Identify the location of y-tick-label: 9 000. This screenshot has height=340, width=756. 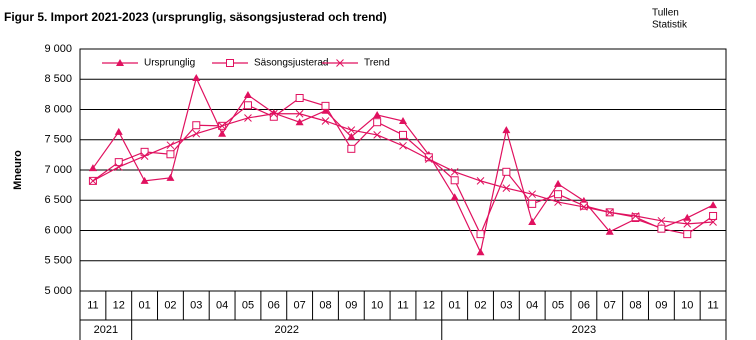
(58, 49).